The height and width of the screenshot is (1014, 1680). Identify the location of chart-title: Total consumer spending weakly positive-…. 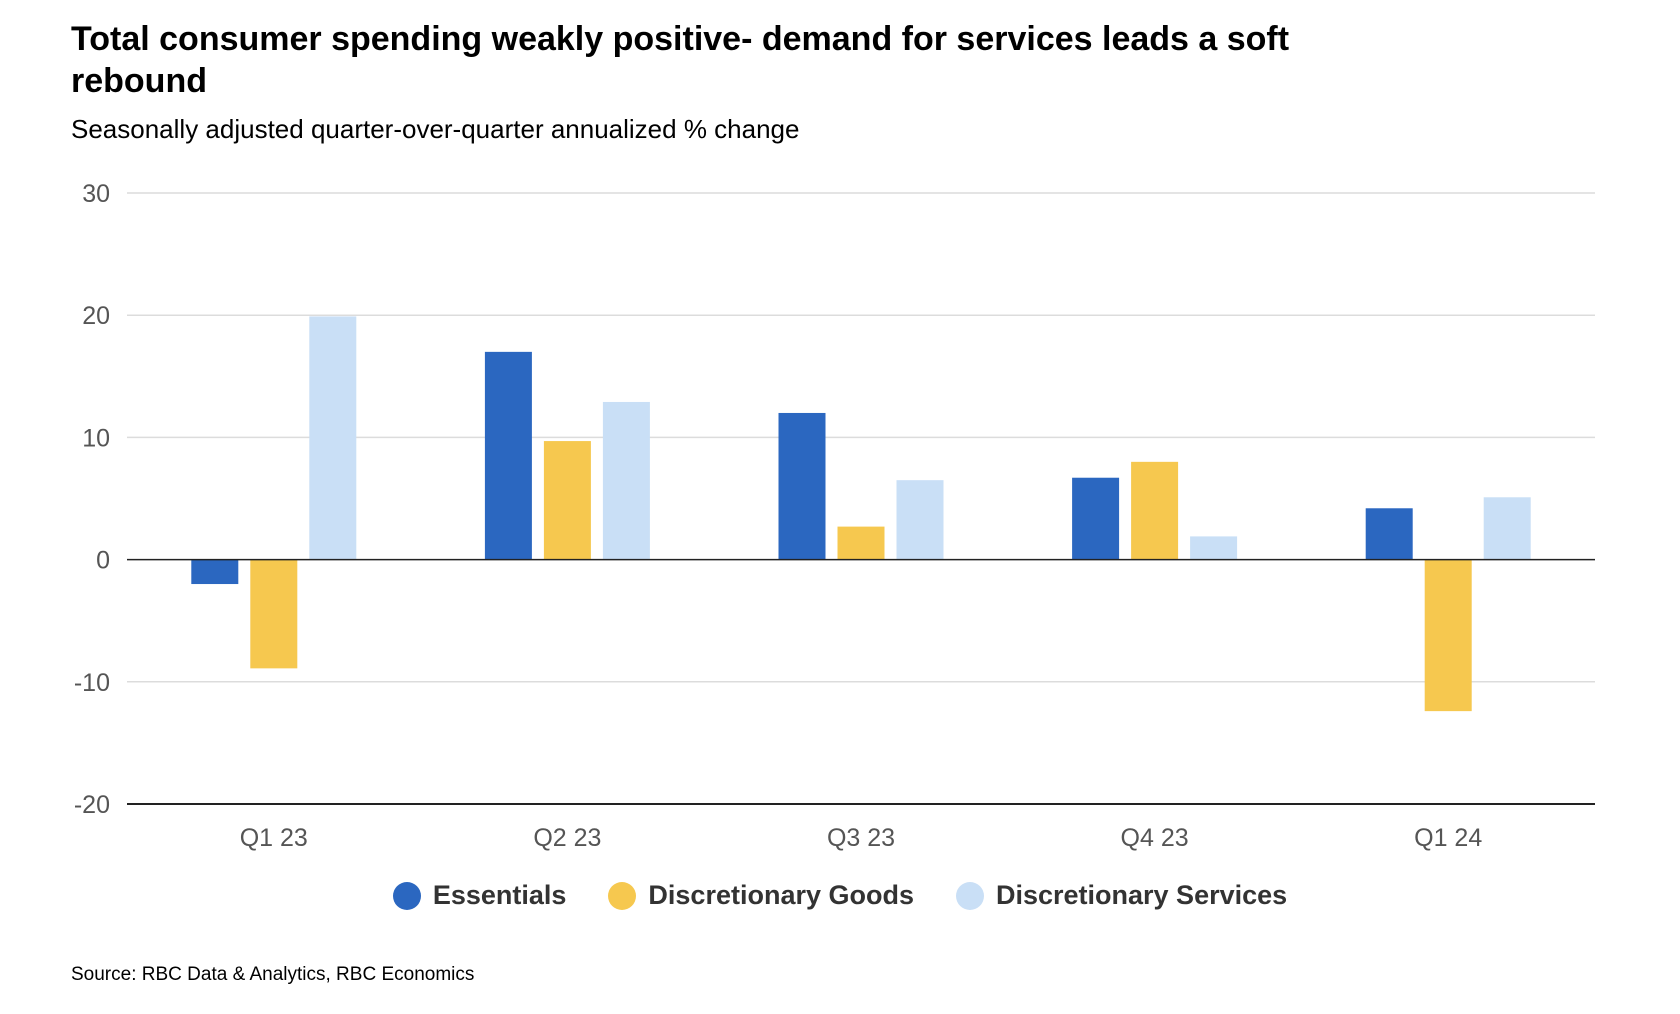
(680, 60).